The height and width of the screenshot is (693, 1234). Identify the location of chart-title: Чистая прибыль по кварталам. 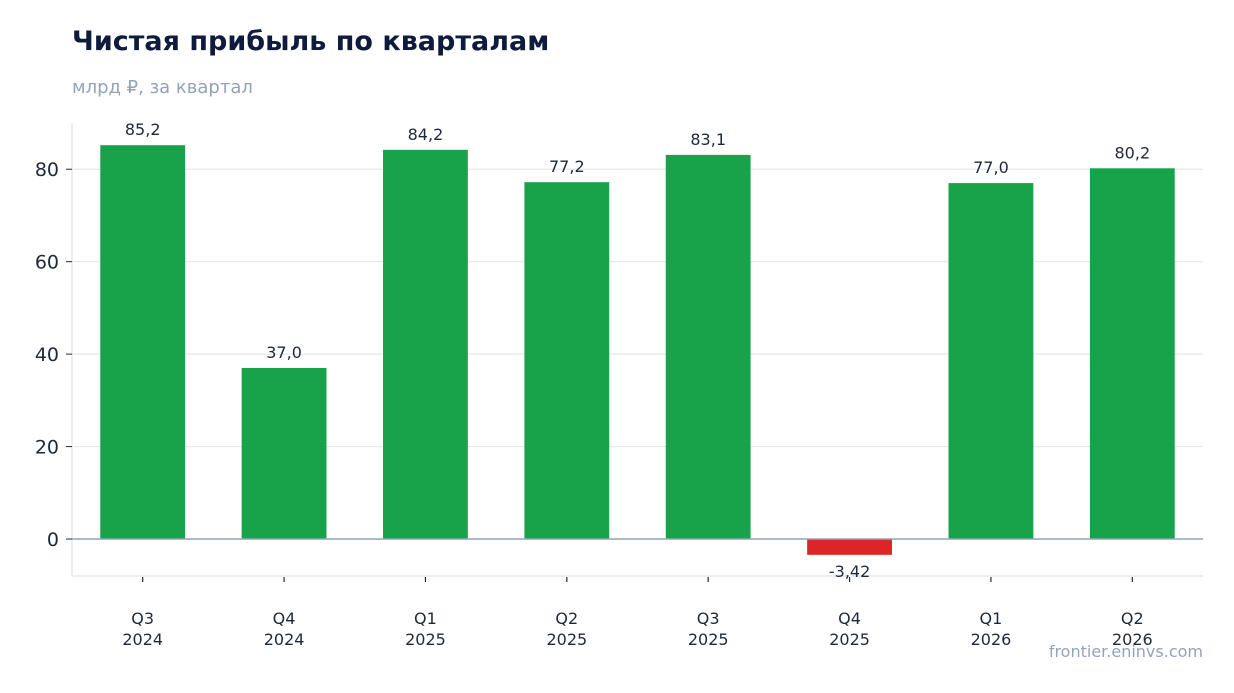
(311, 41).